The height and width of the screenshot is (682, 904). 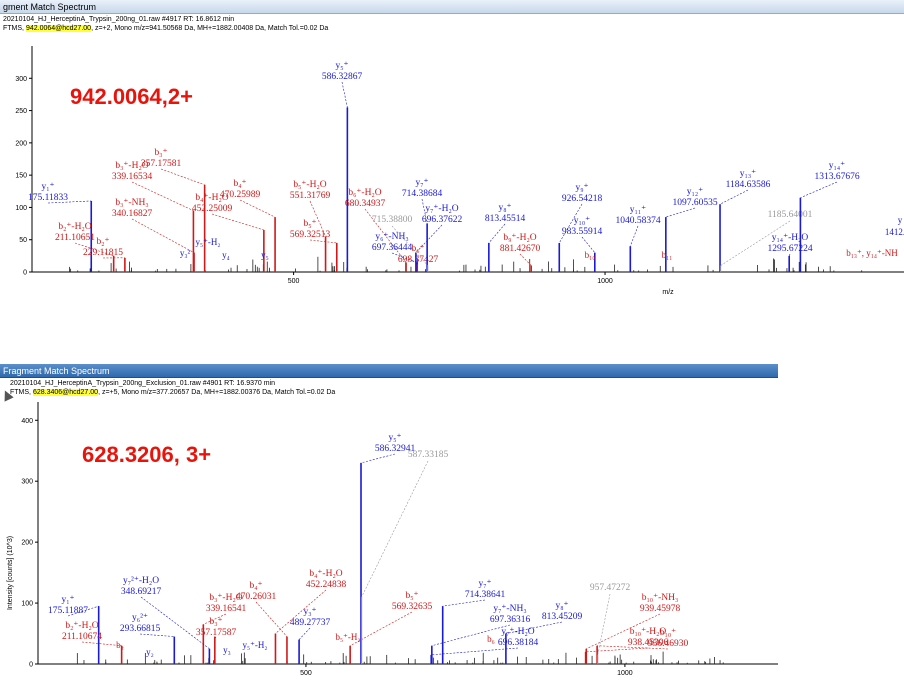 What do you see at coordinates (48, 198) in the screenshot?
I see `peak-mz-label: 175.11833` at bounding box center [48, 198].